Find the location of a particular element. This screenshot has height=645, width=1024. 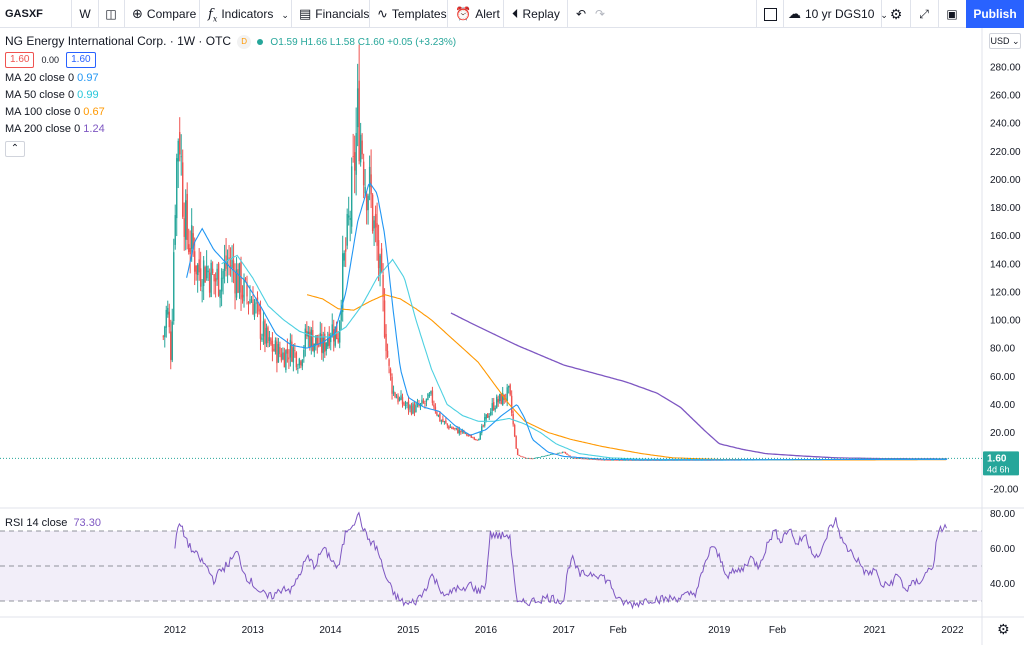

compare-button: ⊕ Compare is located at coordinates (162, 14).